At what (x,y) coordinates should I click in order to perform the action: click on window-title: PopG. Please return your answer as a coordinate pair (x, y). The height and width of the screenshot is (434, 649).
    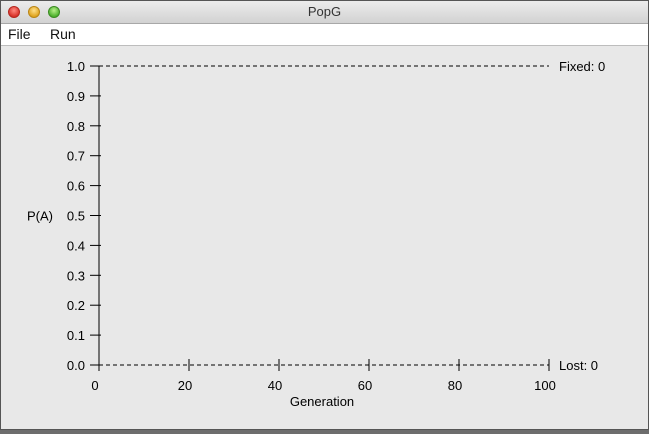
    Looking at the image, I should click on (324, 11).